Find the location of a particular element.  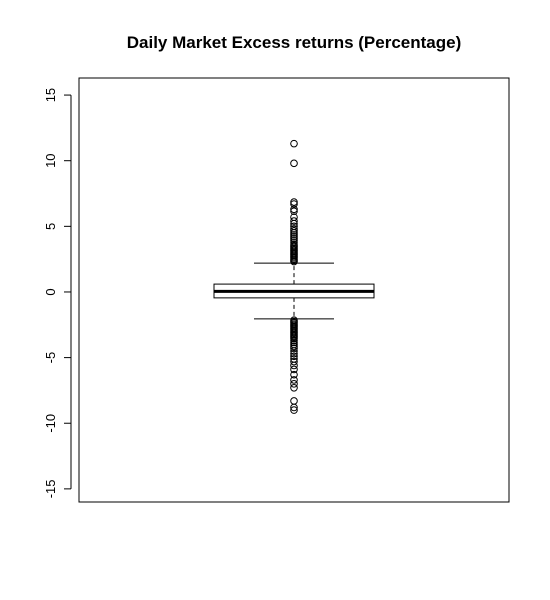

y-tick-label: -5 is located at coordinates (50, 358).